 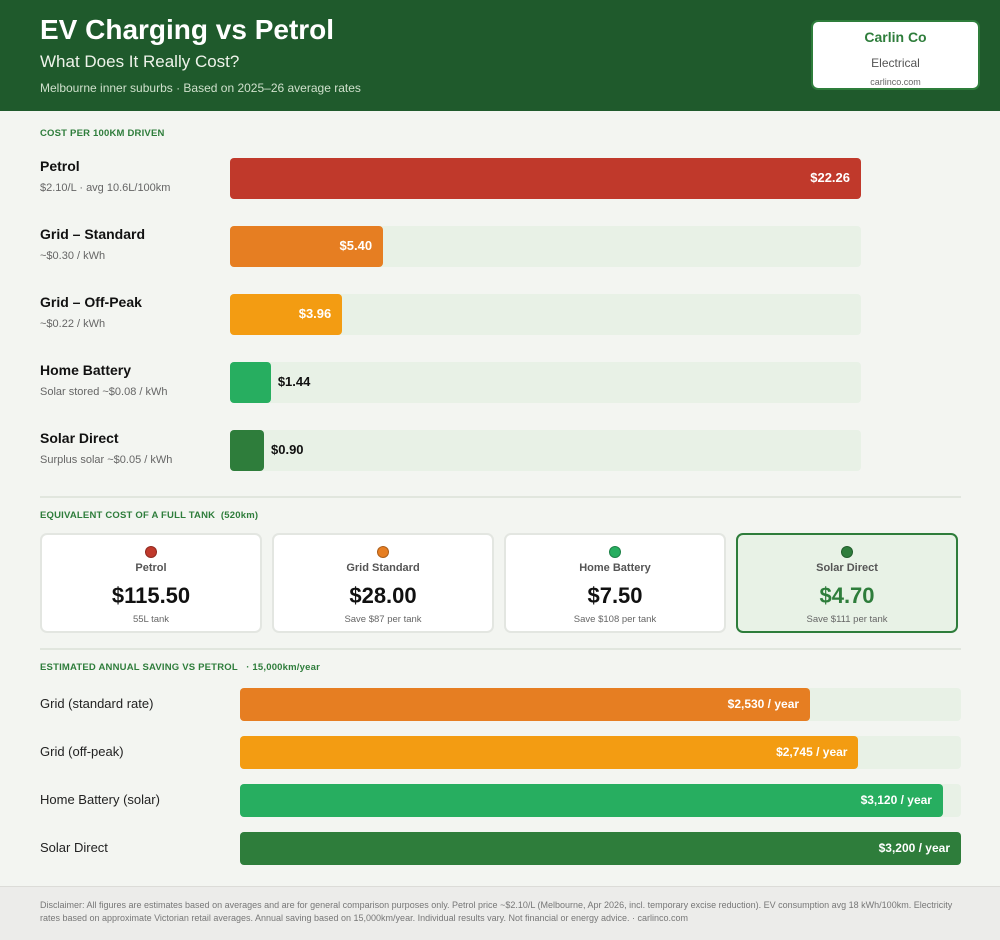 What do you see at coordinates (105, 188) in the screenshot?
I see `category-rate: $2.10/L · avg 10.6L/100km` at bounding box center [105, 188].